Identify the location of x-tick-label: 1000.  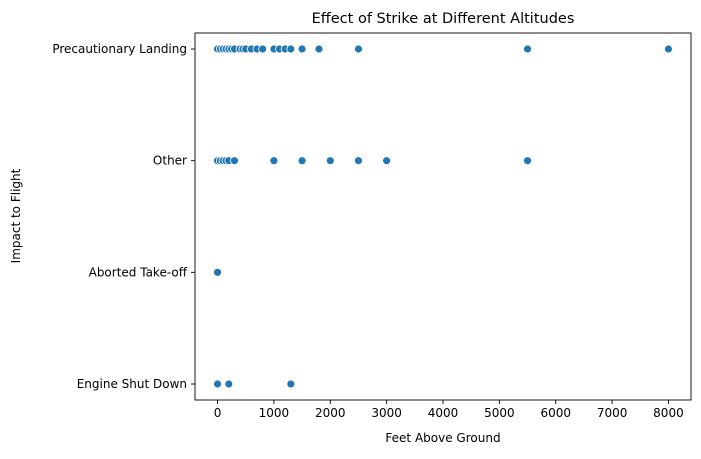
(274, 413).